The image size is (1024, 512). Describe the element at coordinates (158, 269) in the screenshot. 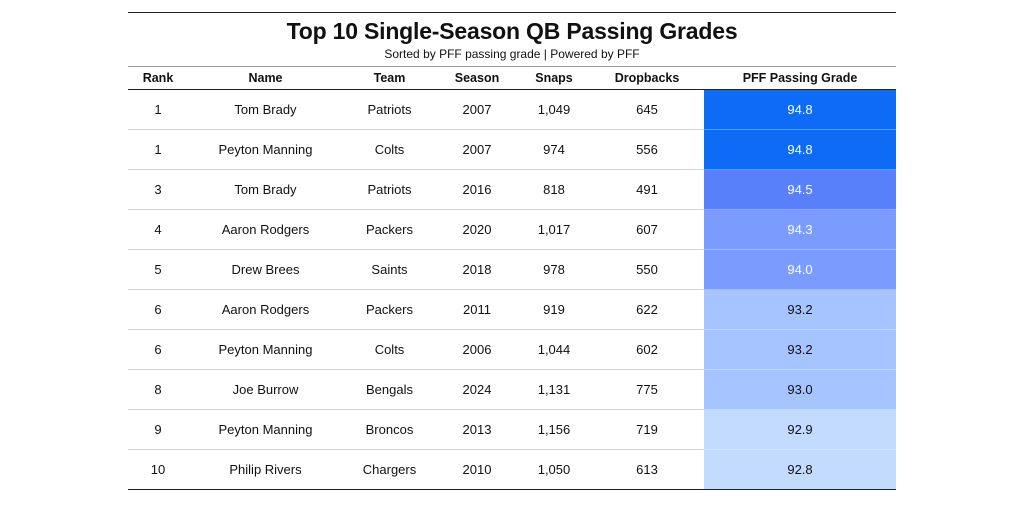

I see `cell-rank: 5` at that location.